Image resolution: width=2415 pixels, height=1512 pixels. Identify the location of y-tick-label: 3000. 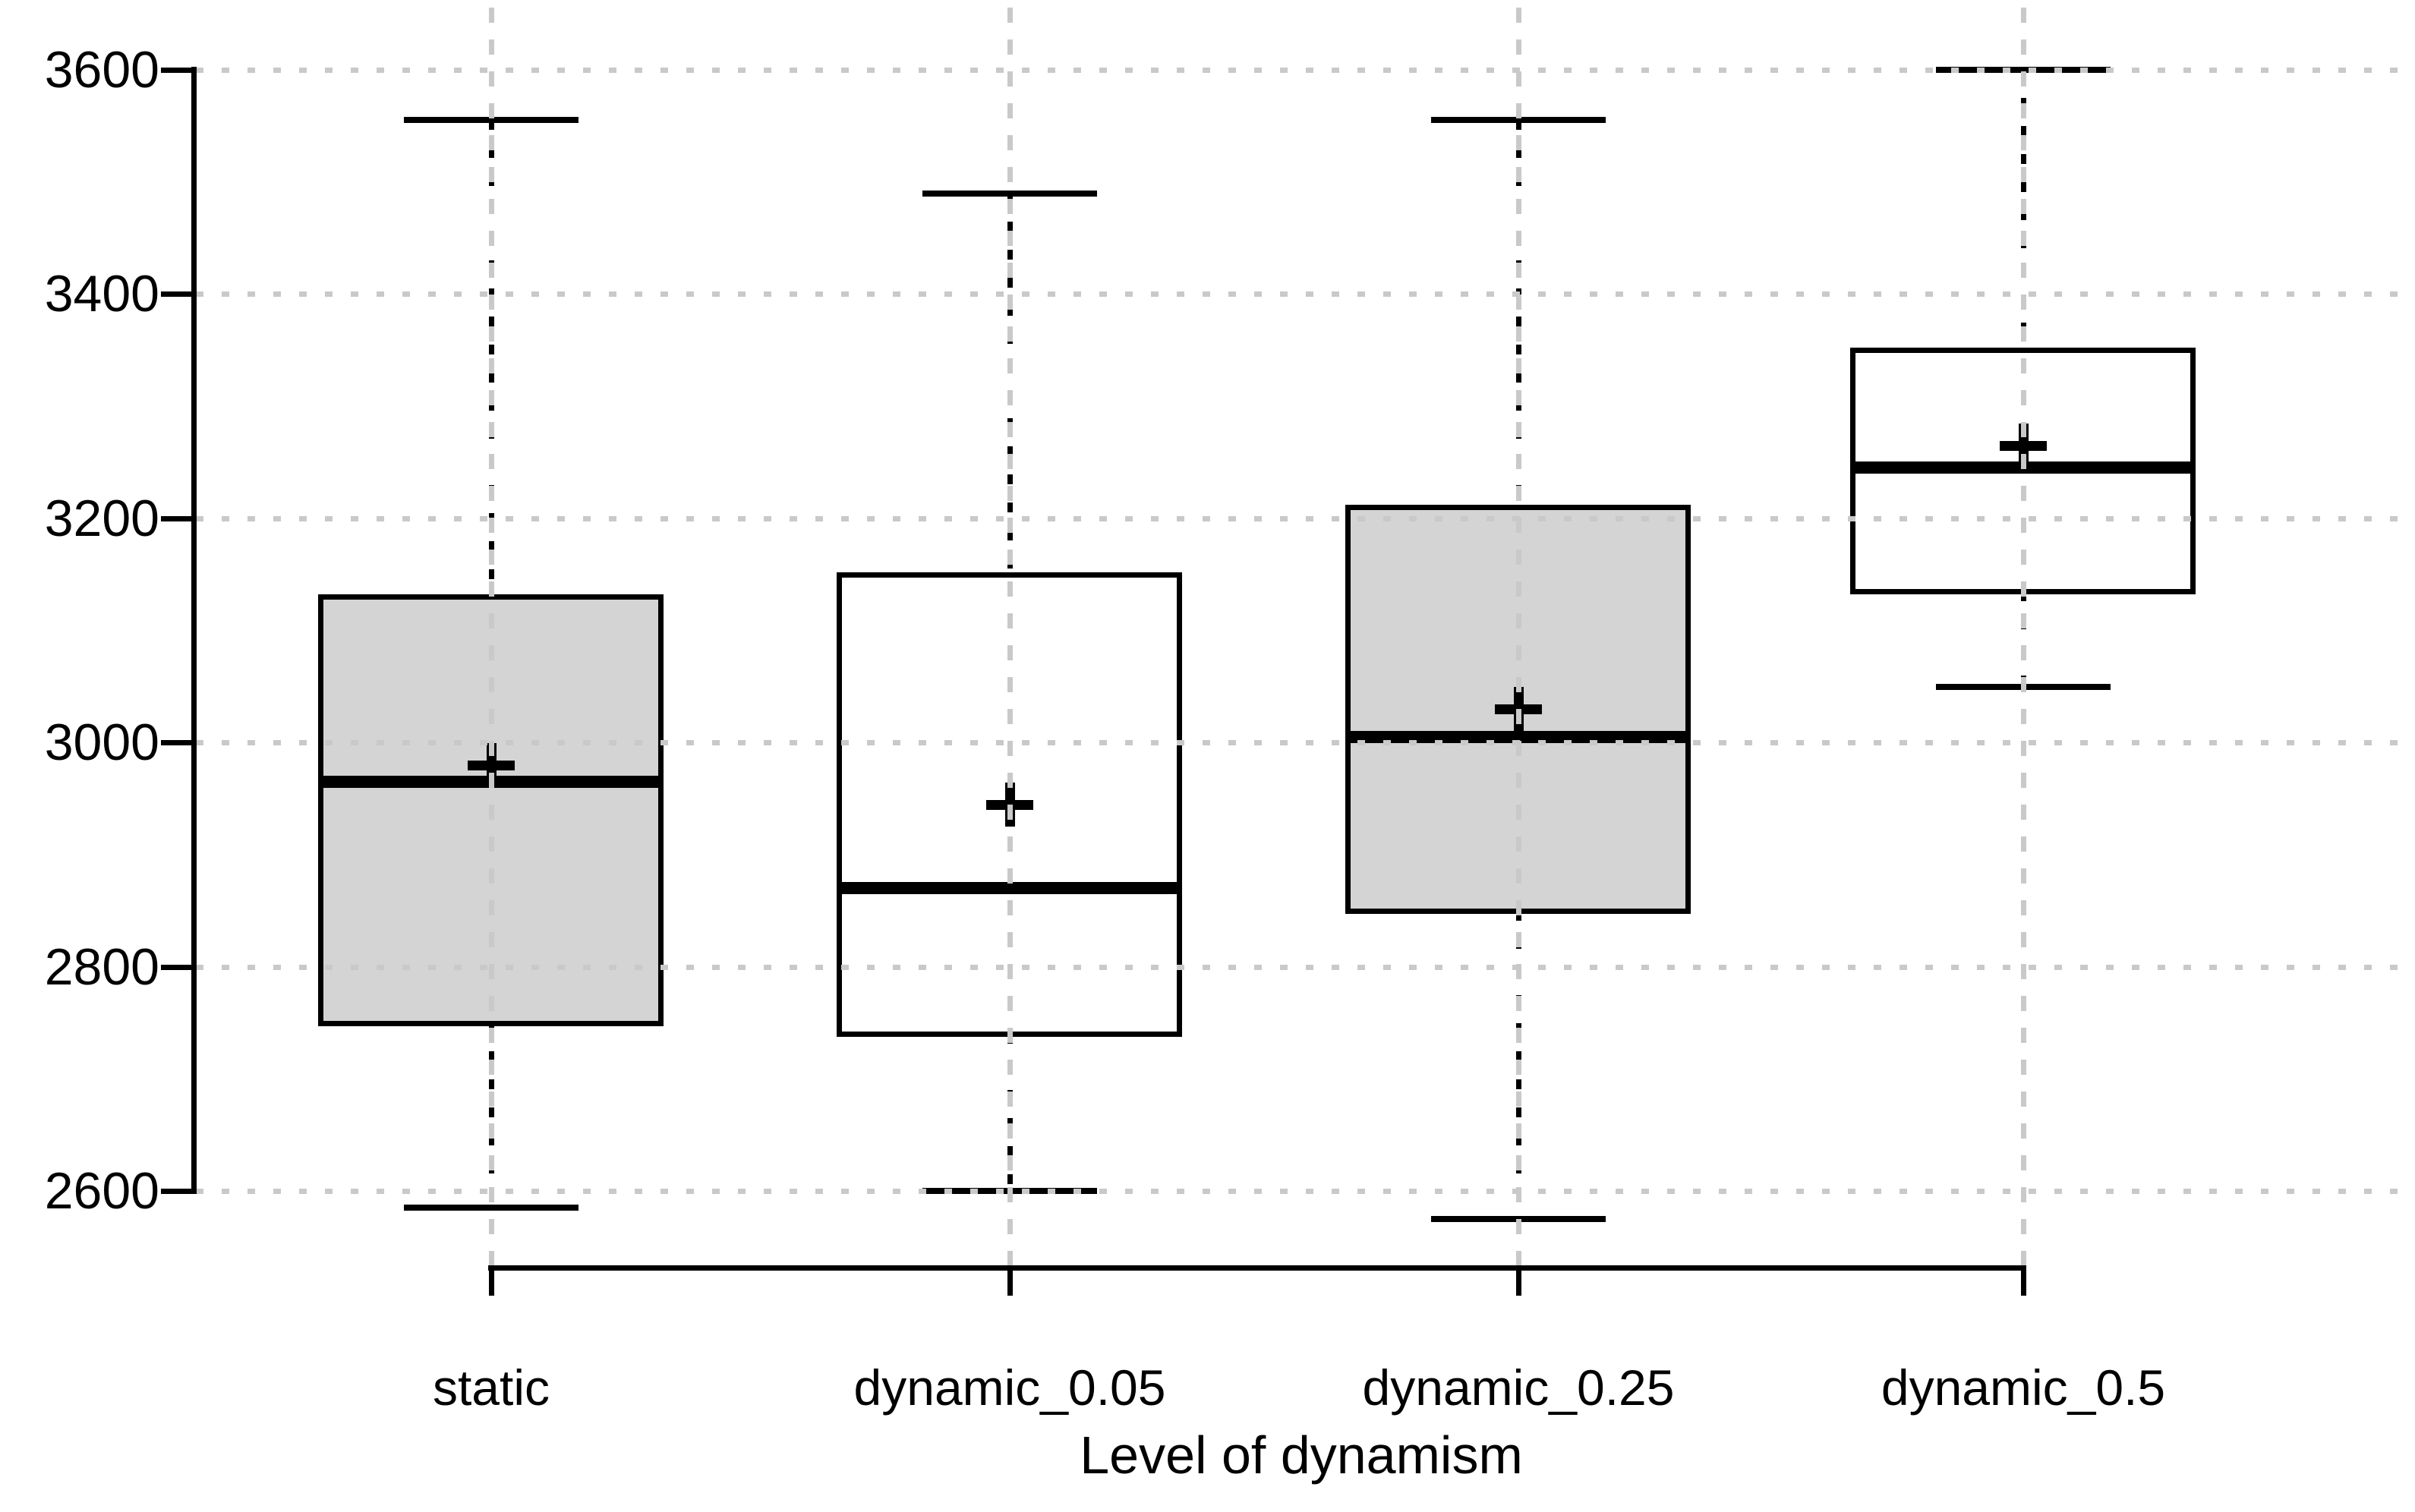
(101, 742).